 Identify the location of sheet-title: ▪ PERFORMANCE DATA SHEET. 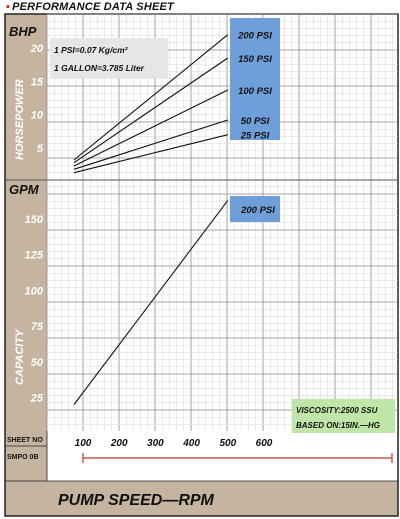
(90, 7).